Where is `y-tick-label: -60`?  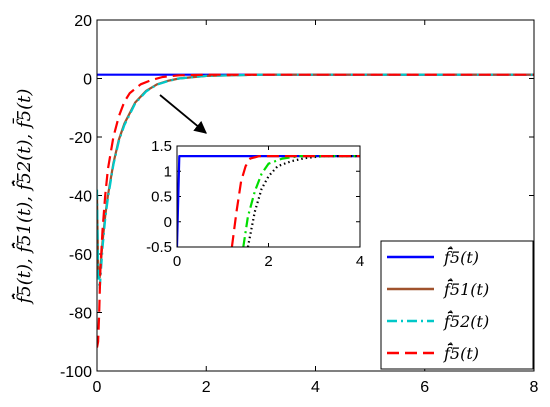 y-tick-label: -60 is located at coordinates (80, 255).